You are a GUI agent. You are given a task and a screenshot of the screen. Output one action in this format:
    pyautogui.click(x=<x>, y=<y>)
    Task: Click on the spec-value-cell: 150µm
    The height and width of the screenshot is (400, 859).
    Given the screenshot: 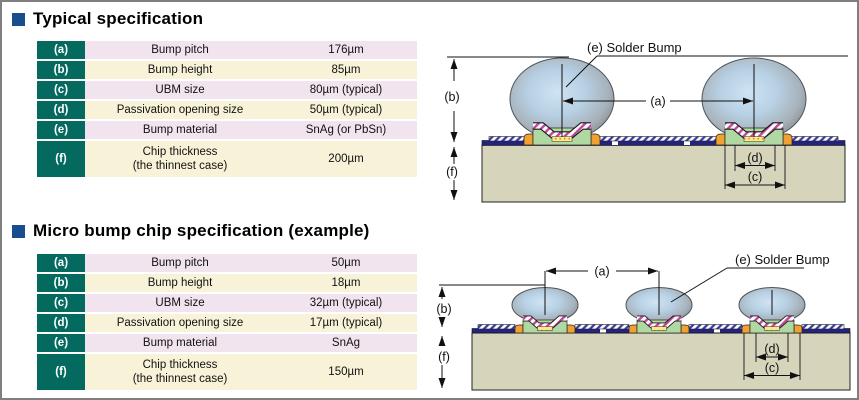 What is the action you would take?
    pyautogui.click(x=346, y=372)
    